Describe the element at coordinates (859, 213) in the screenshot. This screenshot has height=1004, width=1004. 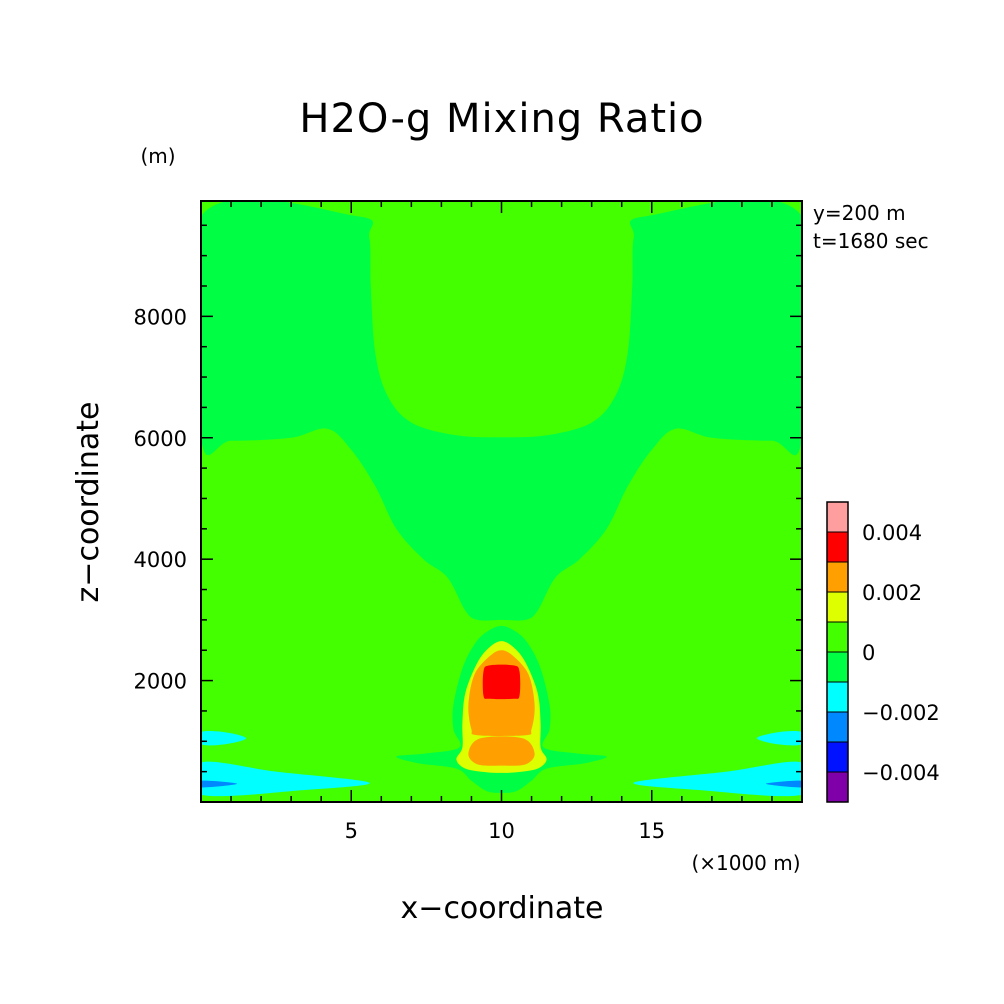
I see `y-position-label: y=200 m` at that location.